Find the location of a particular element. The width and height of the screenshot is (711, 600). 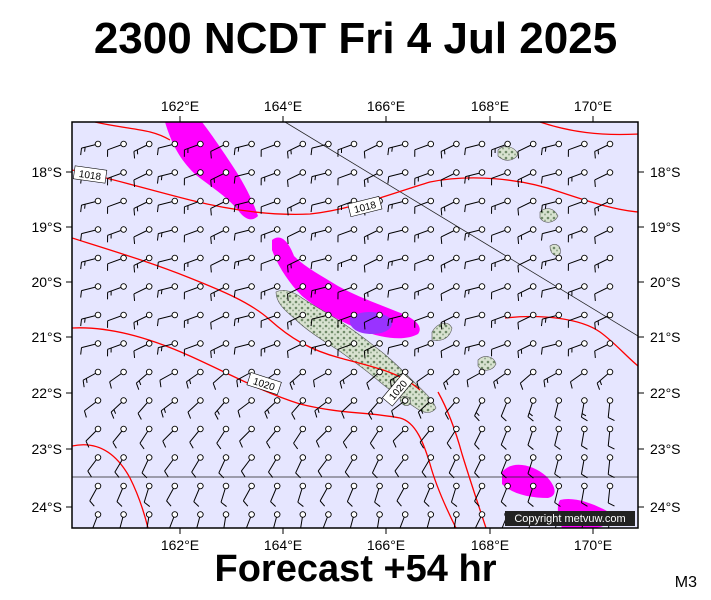

rain-area-central is located at coordinates (346, 288).